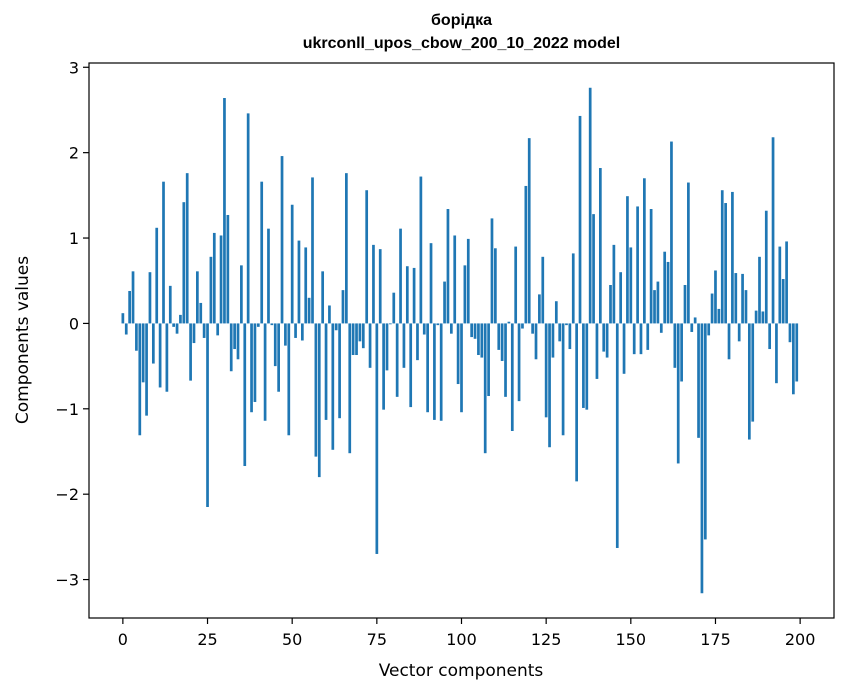 This screenshot has width=847, height=696. What do you see at coordinates (123, 639) in the screenshot?
I see `x-tick-label-0: 0` at bounding box center [123, 639].